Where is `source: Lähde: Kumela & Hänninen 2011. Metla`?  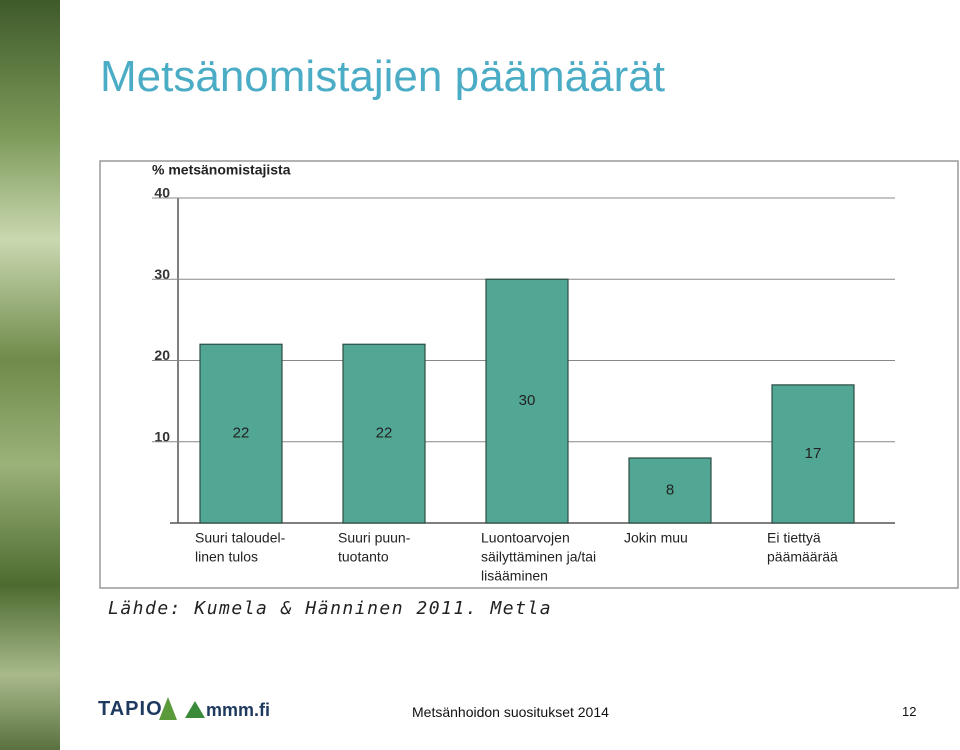 source: Lähde: Kumela & Hänninen 2011. Metla is located at coordinates (330, 608).